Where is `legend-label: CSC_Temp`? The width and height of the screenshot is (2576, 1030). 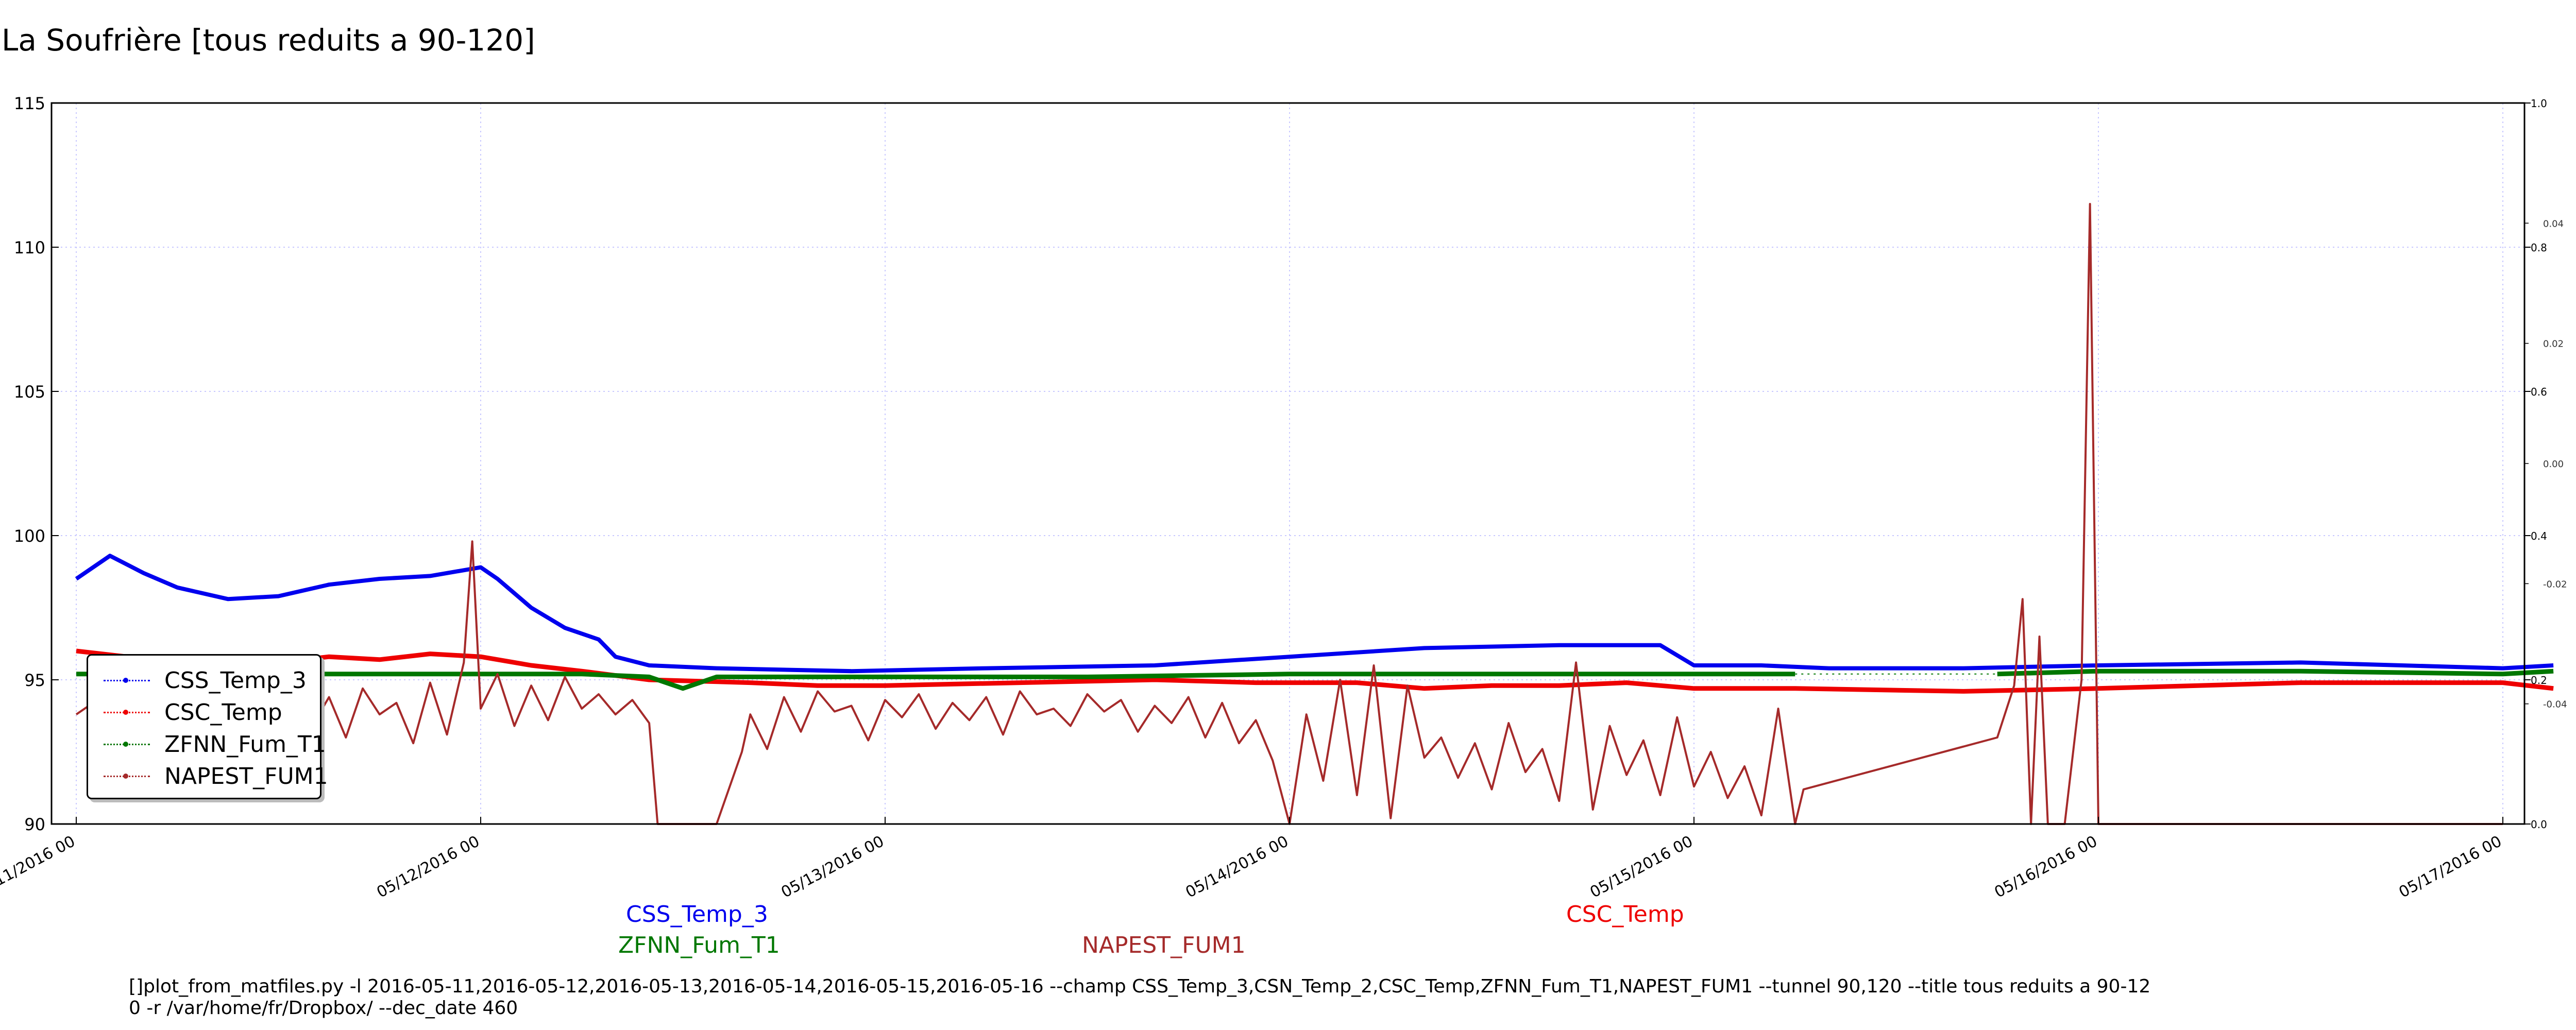 legend-label: CSC_Temp is located at coordinates (223, 712).